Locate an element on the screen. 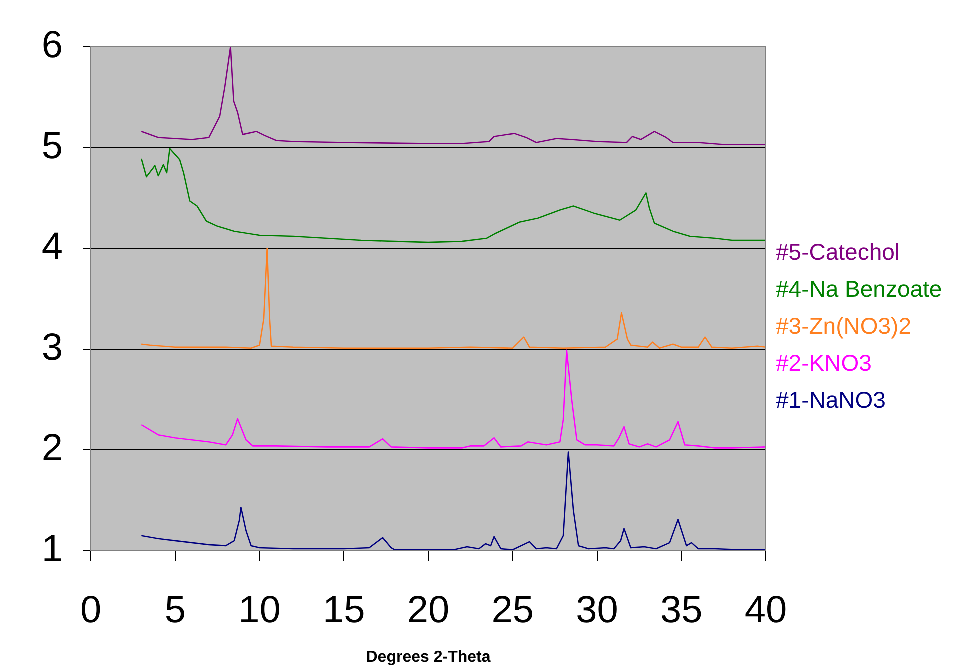 The width and height of the screenshot is (973, 671). text: #2-KNO3 is located at coordinates (824, 363).